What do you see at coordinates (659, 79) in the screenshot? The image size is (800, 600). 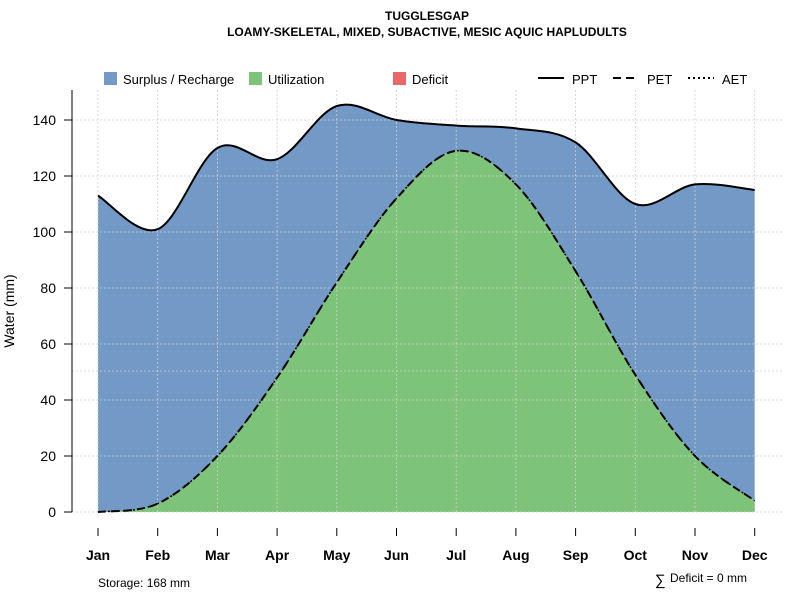 I see `legend-label: PET` at bounding box center [659, 79].